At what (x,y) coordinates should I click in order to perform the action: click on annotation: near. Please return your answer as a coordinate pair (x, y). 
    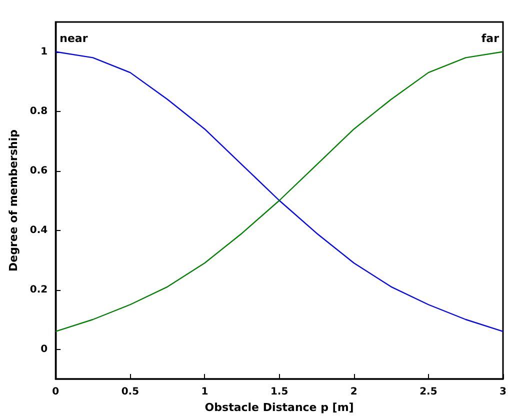
    Looking at the image, I should click on (74, 38).